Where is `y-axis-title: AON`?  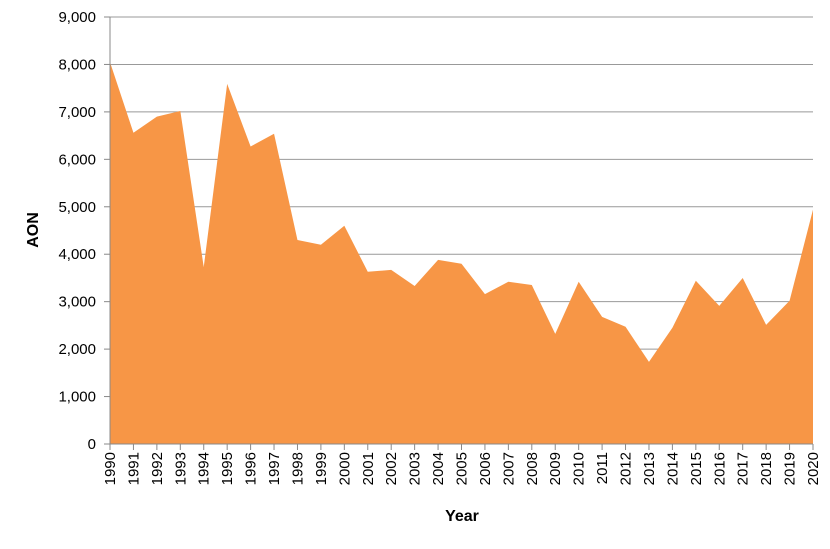 y-axis-title: AON is located at coordinates (33, 230).